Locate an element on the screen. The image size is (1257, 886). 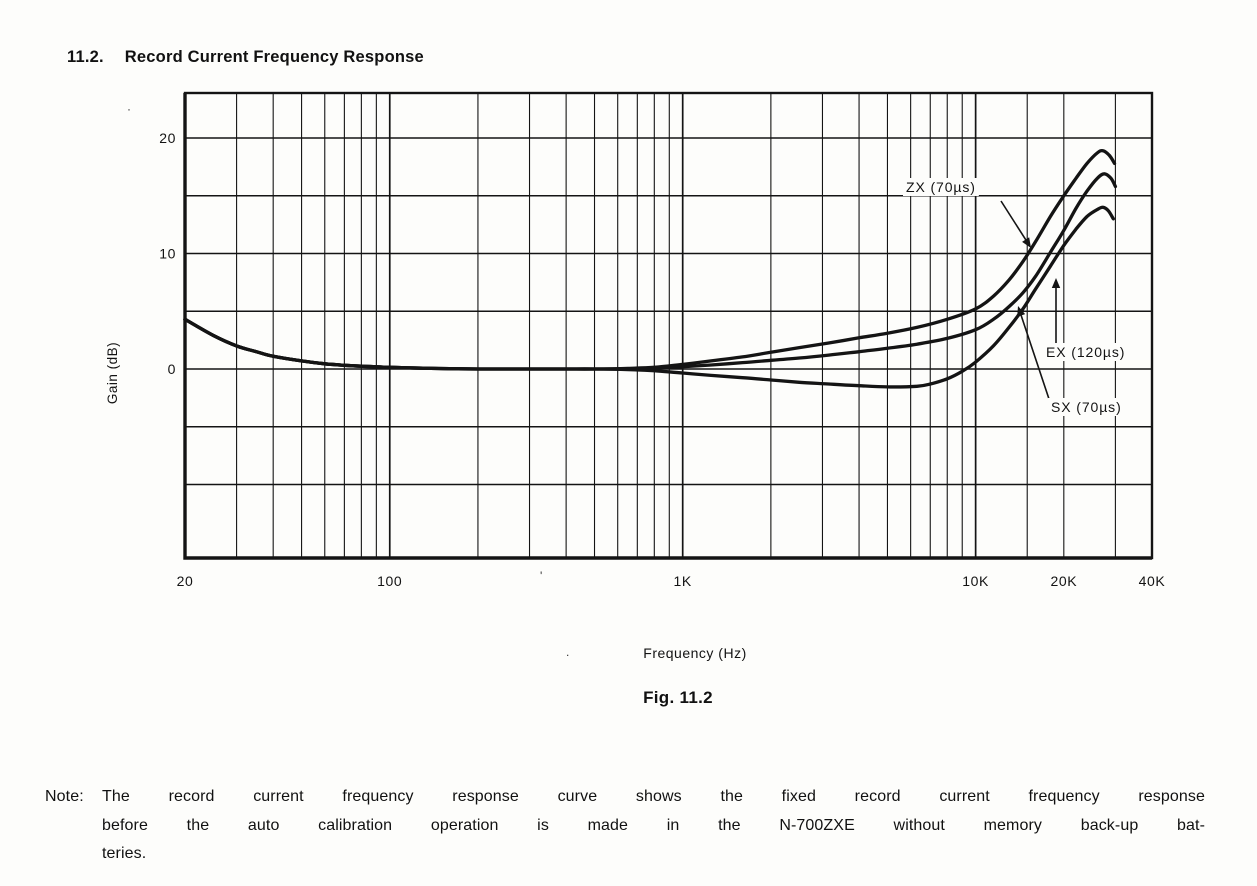
x-axis-title: Frequency (Hz) is located at coordinates (694, 653).